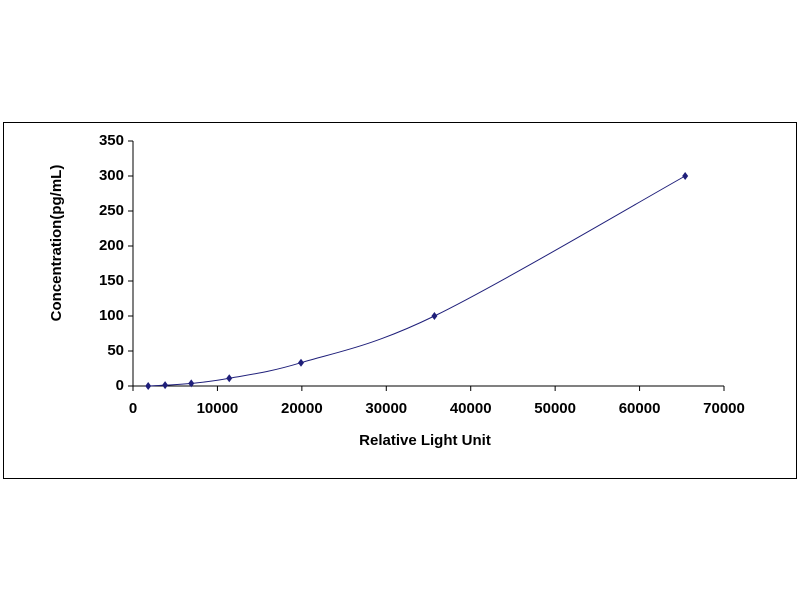 Image resolution: width=800 pixels, height=600 pixels. What do you see at coordinates (111, 210) in the screenshot?
I see `y-tick-label: 250` at bounding box center [111, 210].